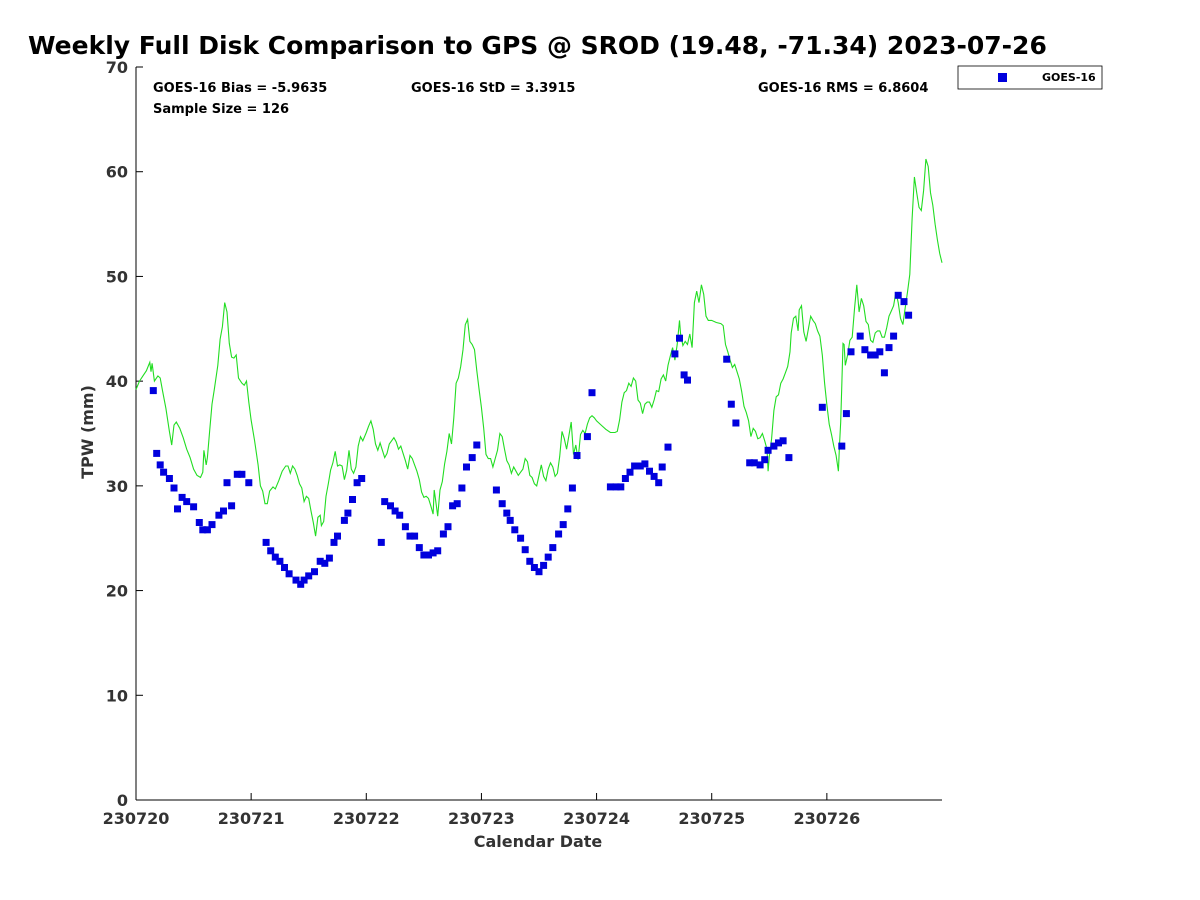 The image size is (1200, 900). Describe the element at coordinates (366, 818) in the screenshot. I see `x-tick-label: 230722` at that location.